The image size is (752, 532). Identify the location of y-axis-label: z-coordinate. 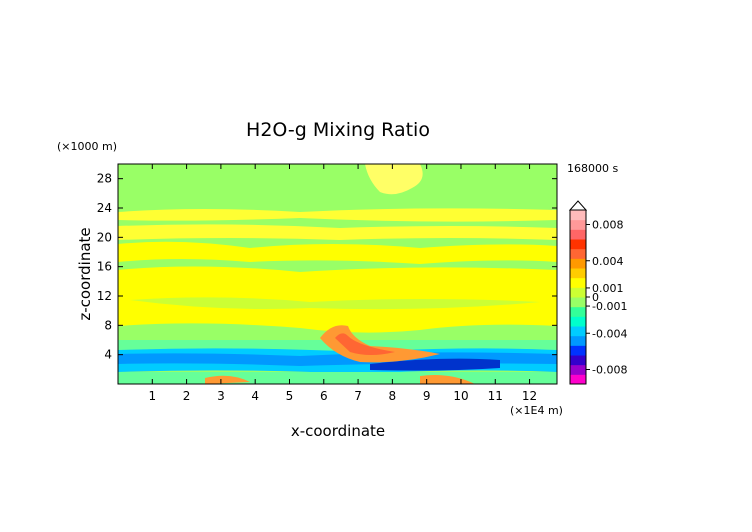
(85, 273).